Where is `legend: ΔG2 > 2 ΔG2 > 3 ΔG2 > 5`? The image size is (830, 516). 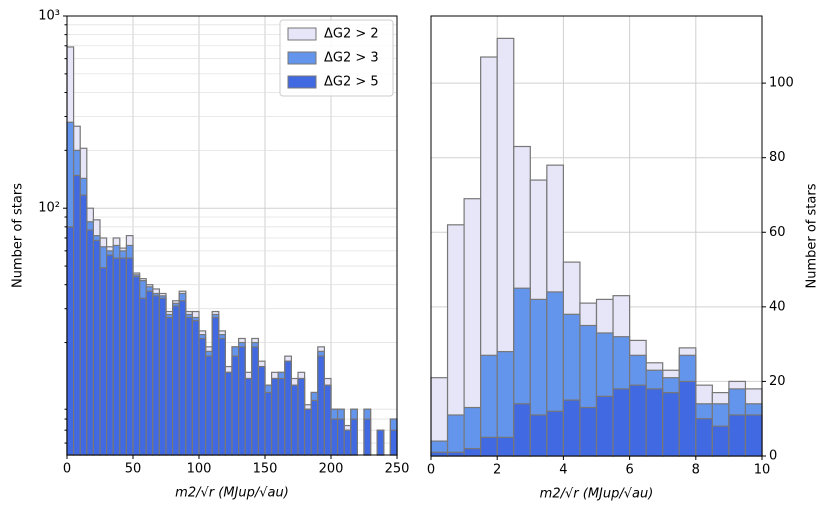
legend: ΔG2 > 2 ΔG2 > 3 ΔG2 > 5 is located at coordinates (336, 58).